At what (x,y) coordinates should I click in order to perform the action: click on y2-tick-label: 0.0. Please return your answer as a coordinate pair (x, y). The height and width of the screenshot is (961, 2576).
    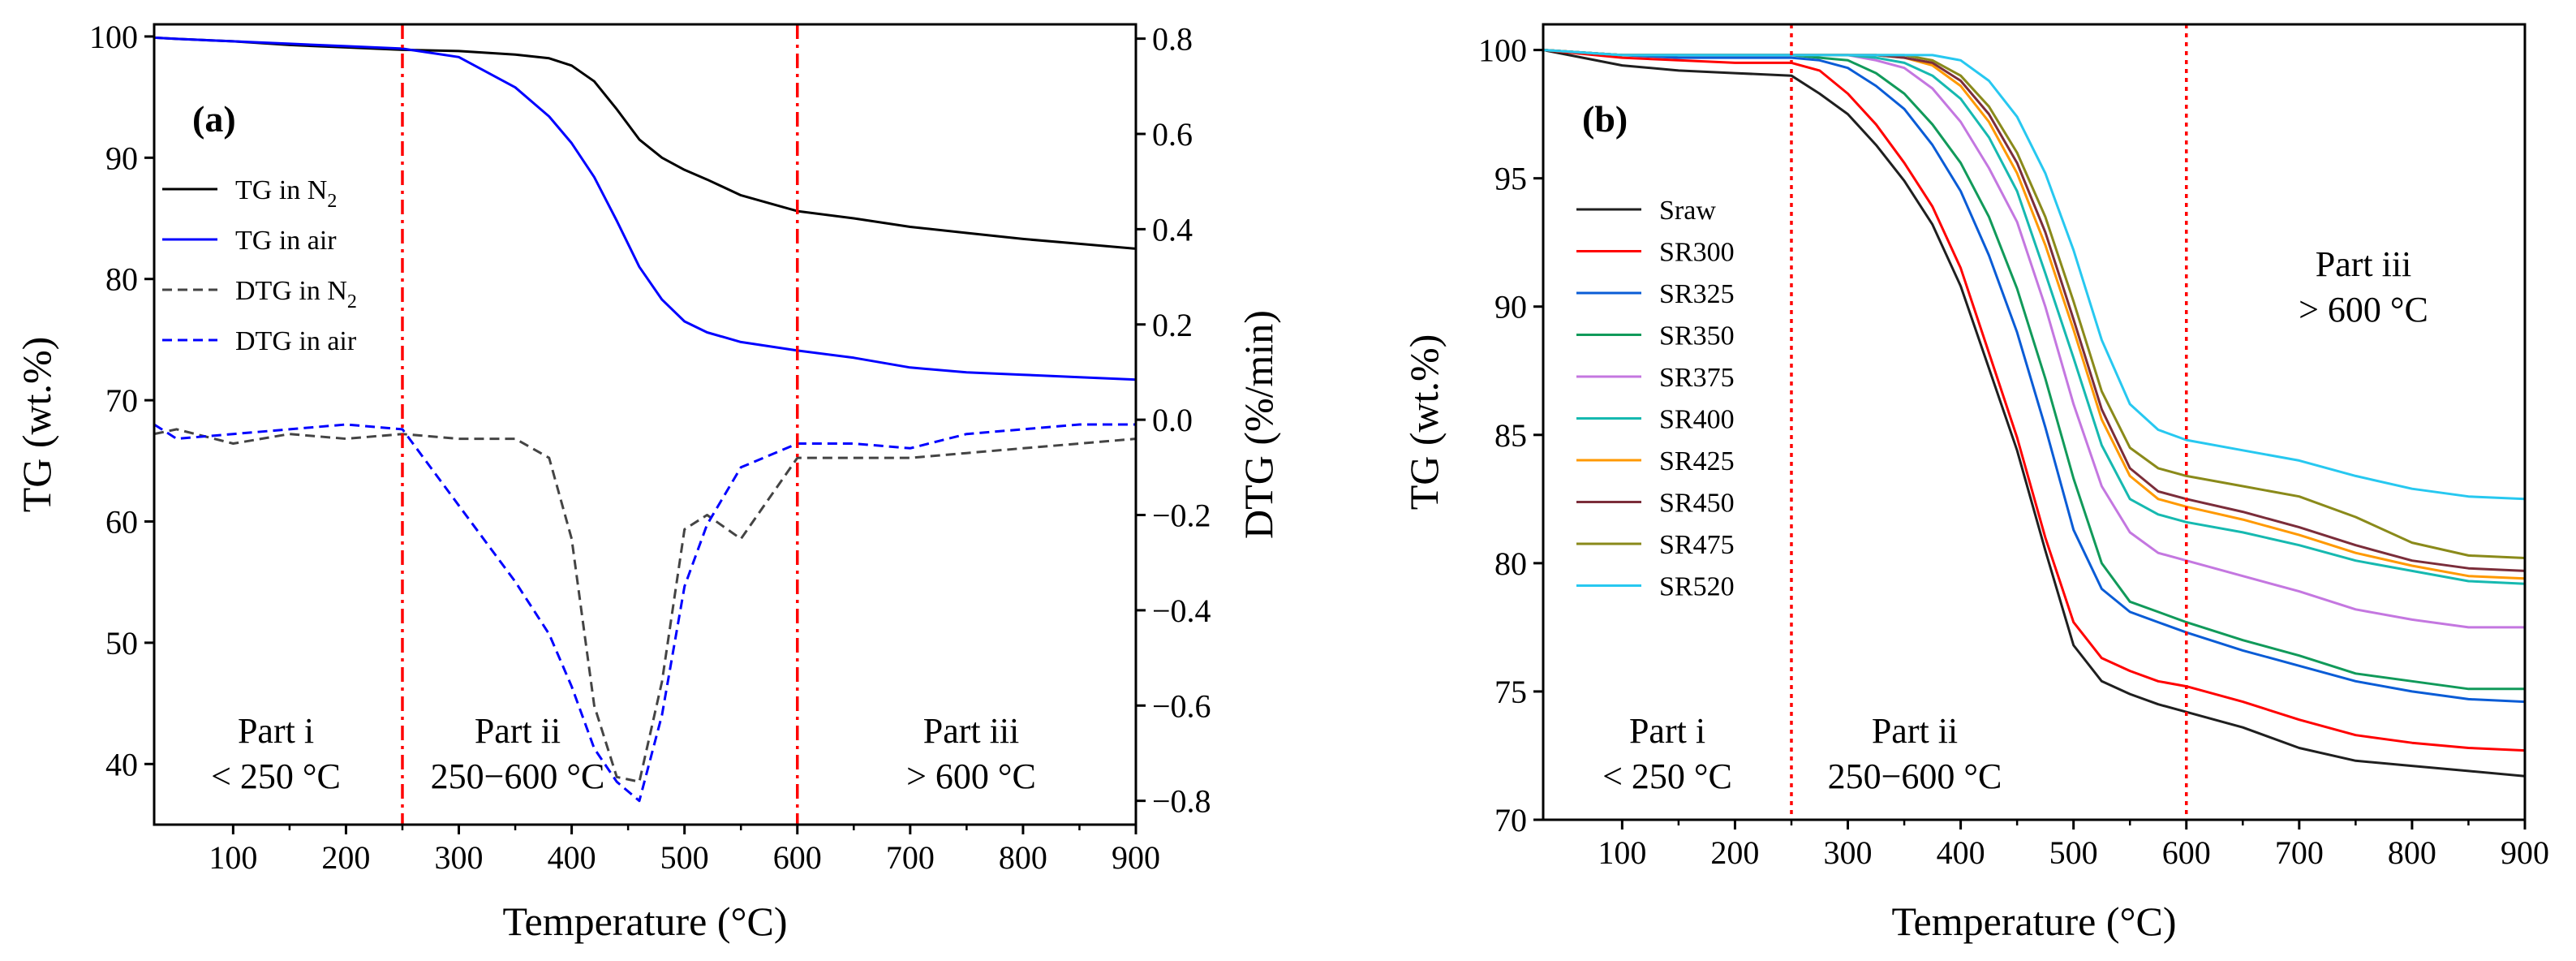
    Looking at the image, I should click on (1172, 420).